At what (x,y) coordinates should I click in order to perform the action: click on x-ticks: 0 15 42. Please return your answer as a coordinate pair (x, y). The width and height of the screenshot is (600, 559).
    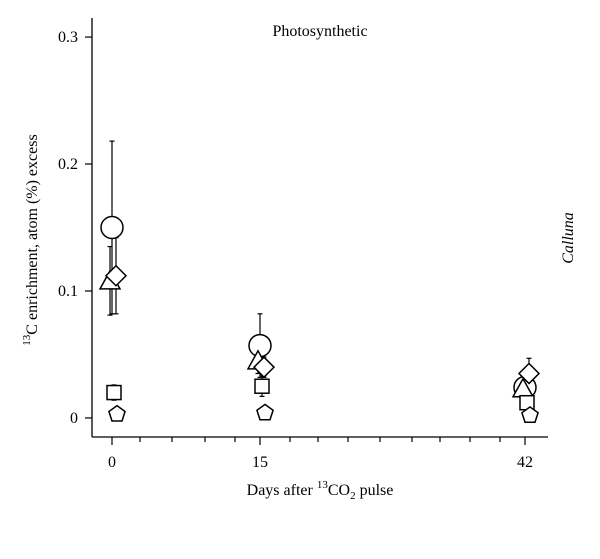
    Looking at the image, I should click on (320, 454).